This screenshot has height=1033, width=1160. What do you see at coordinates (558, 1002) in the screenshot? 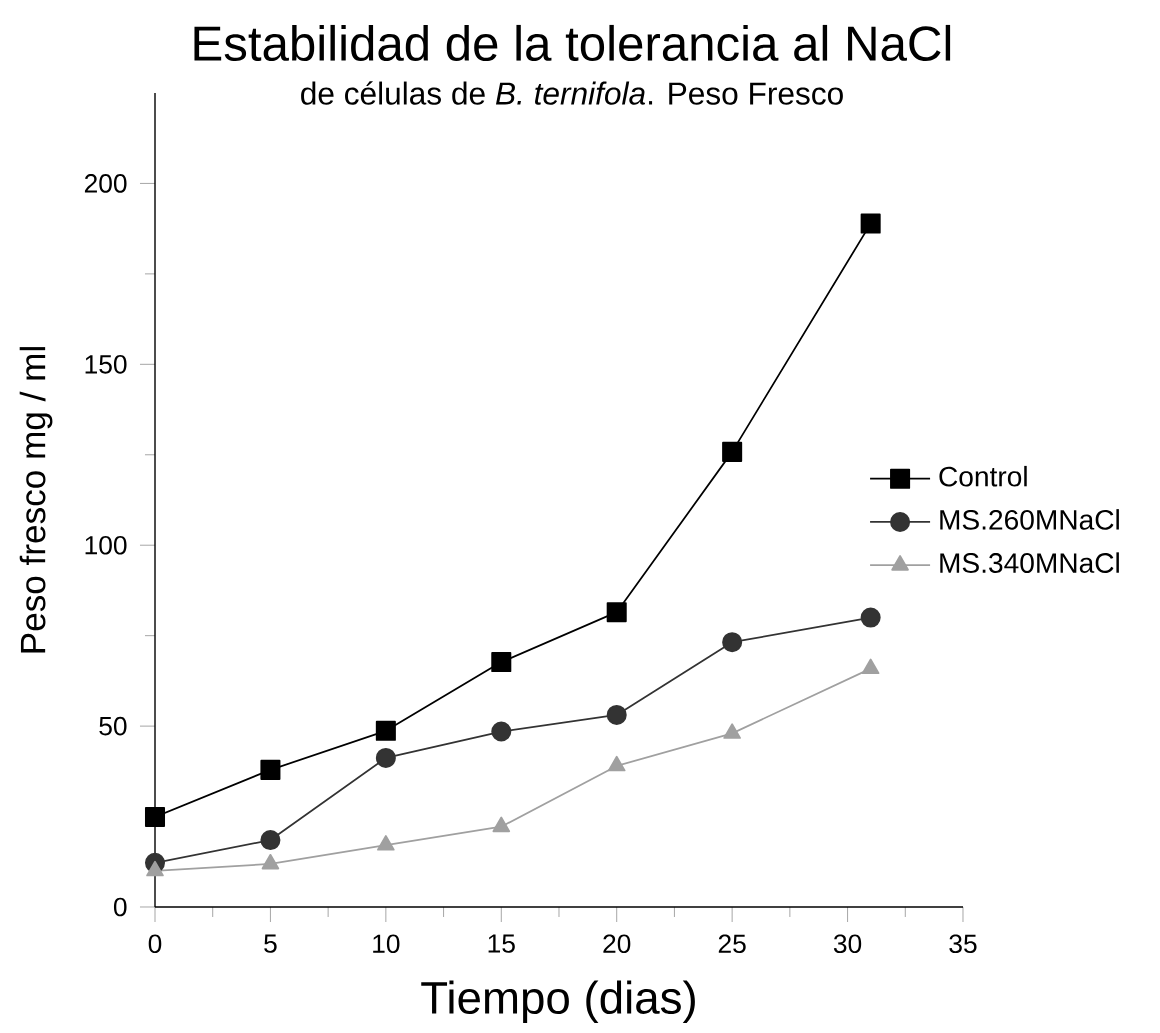
I see `x-axis-title: Tiempo (dias)` at bounding box center [558, 1002].